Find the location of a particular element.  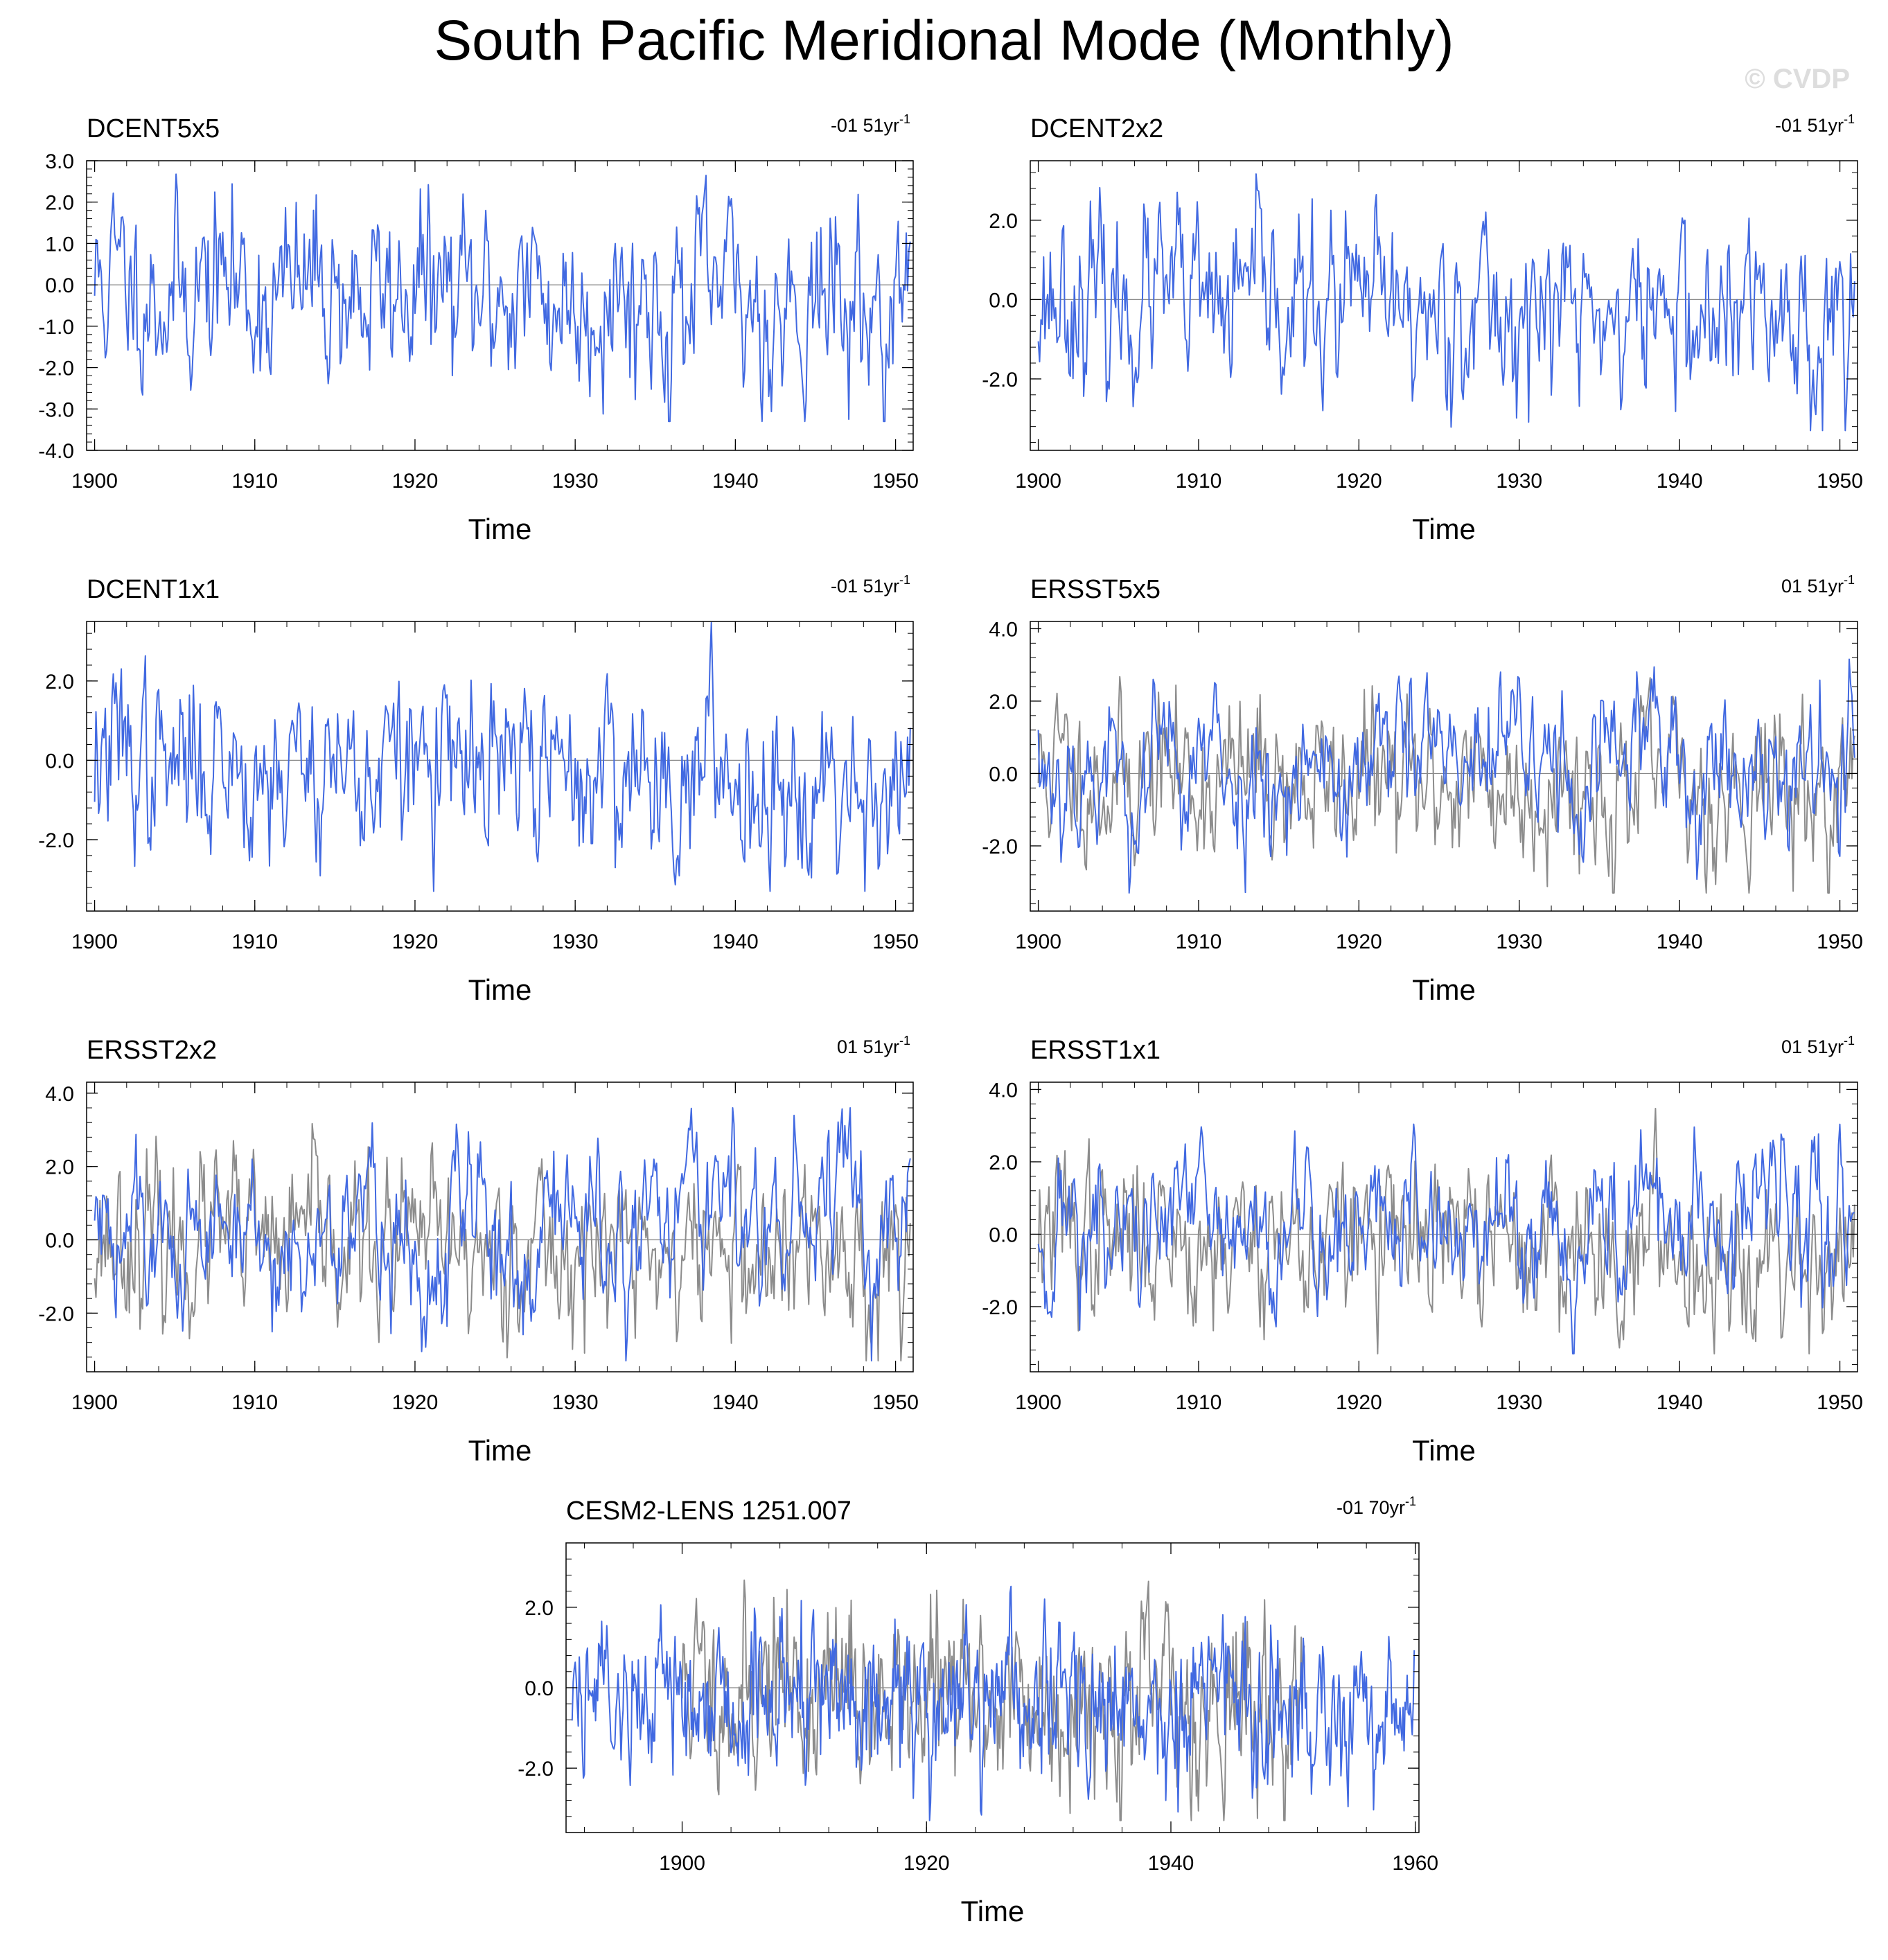

chart-title: DCENT2x2 is located at coordinates (1096, 128).